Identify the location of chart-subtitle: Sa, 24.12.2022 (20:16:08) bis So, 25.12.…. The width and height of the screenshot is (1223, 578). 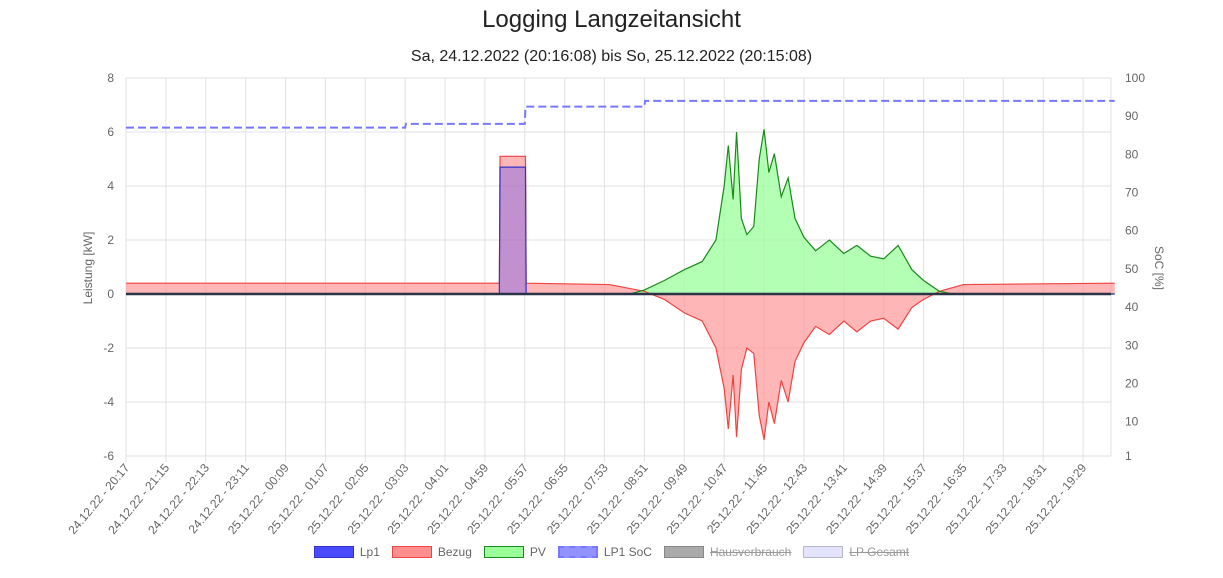
(611, 56).